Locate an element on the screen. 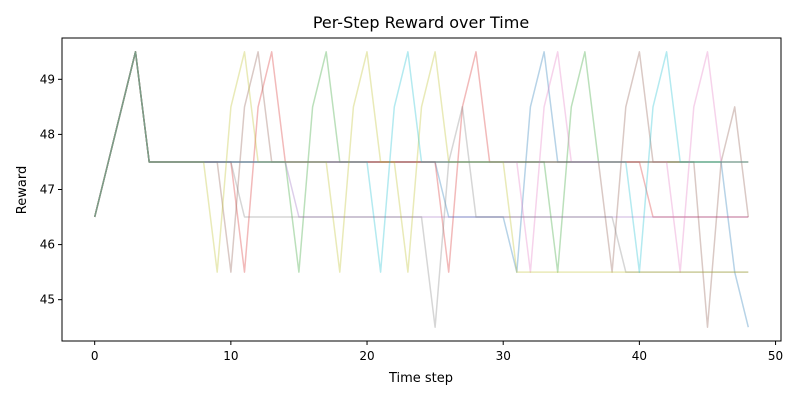 Image resolution: width=800 pixels, height=400 pixels. x-axis-ticks: 0 10 20 30 40 50 is located at coordinates (437, 352).